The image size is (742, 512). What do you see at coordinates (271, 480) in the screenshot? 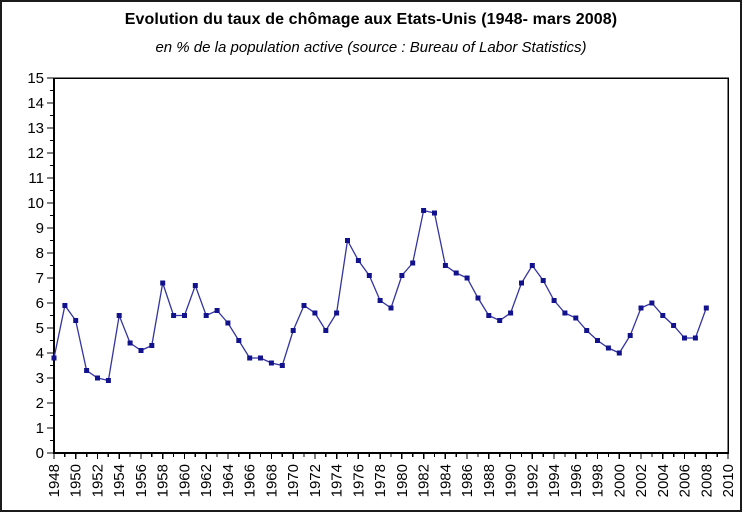
I see `x-axis-label: 1968` at bounding box center [271, 480].